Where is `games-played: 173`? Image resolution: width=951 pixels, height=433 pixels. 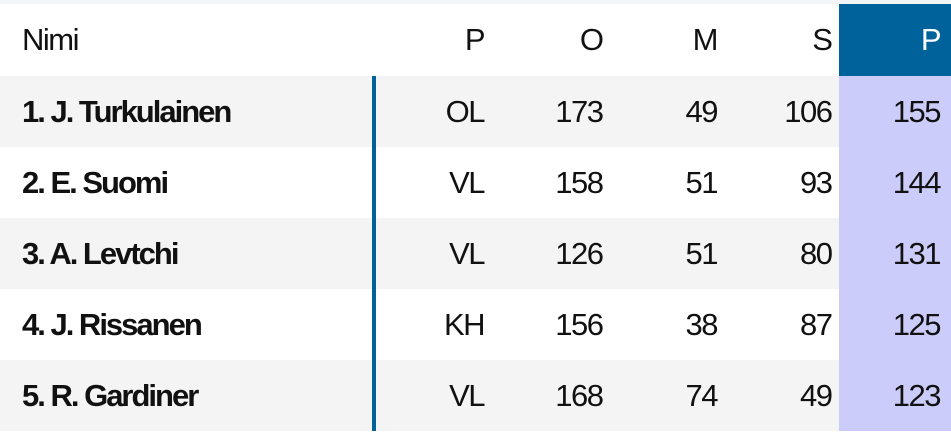 games-played: 173 is located at coordinates (546, 111).